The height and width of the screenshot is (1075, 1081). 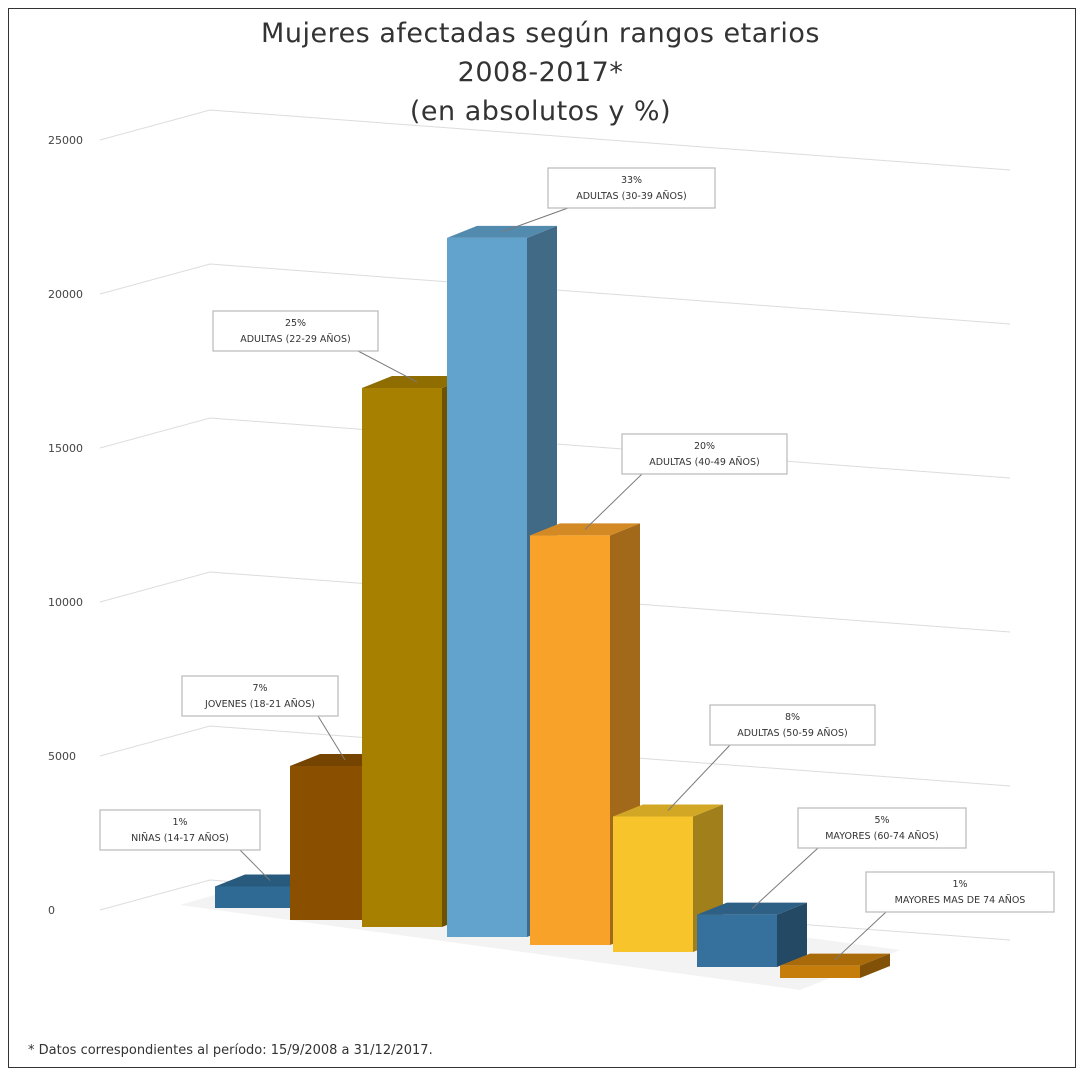 I want to click on category-label: ADULTAS (50-59 AÑOS), so click(x=792, y=733).